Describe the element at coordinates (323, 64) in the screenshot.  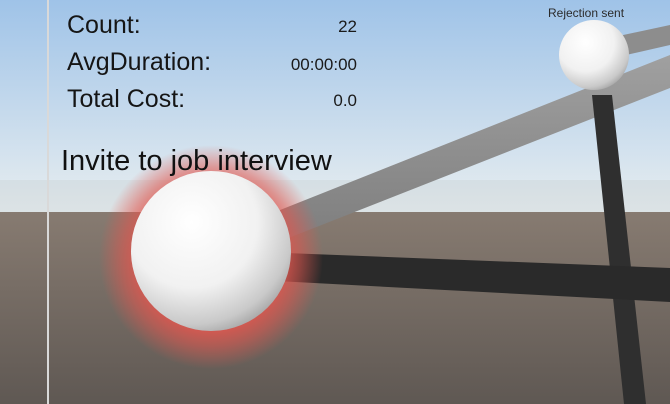
I see `avg-duration-value: 00:00:00` at that location.